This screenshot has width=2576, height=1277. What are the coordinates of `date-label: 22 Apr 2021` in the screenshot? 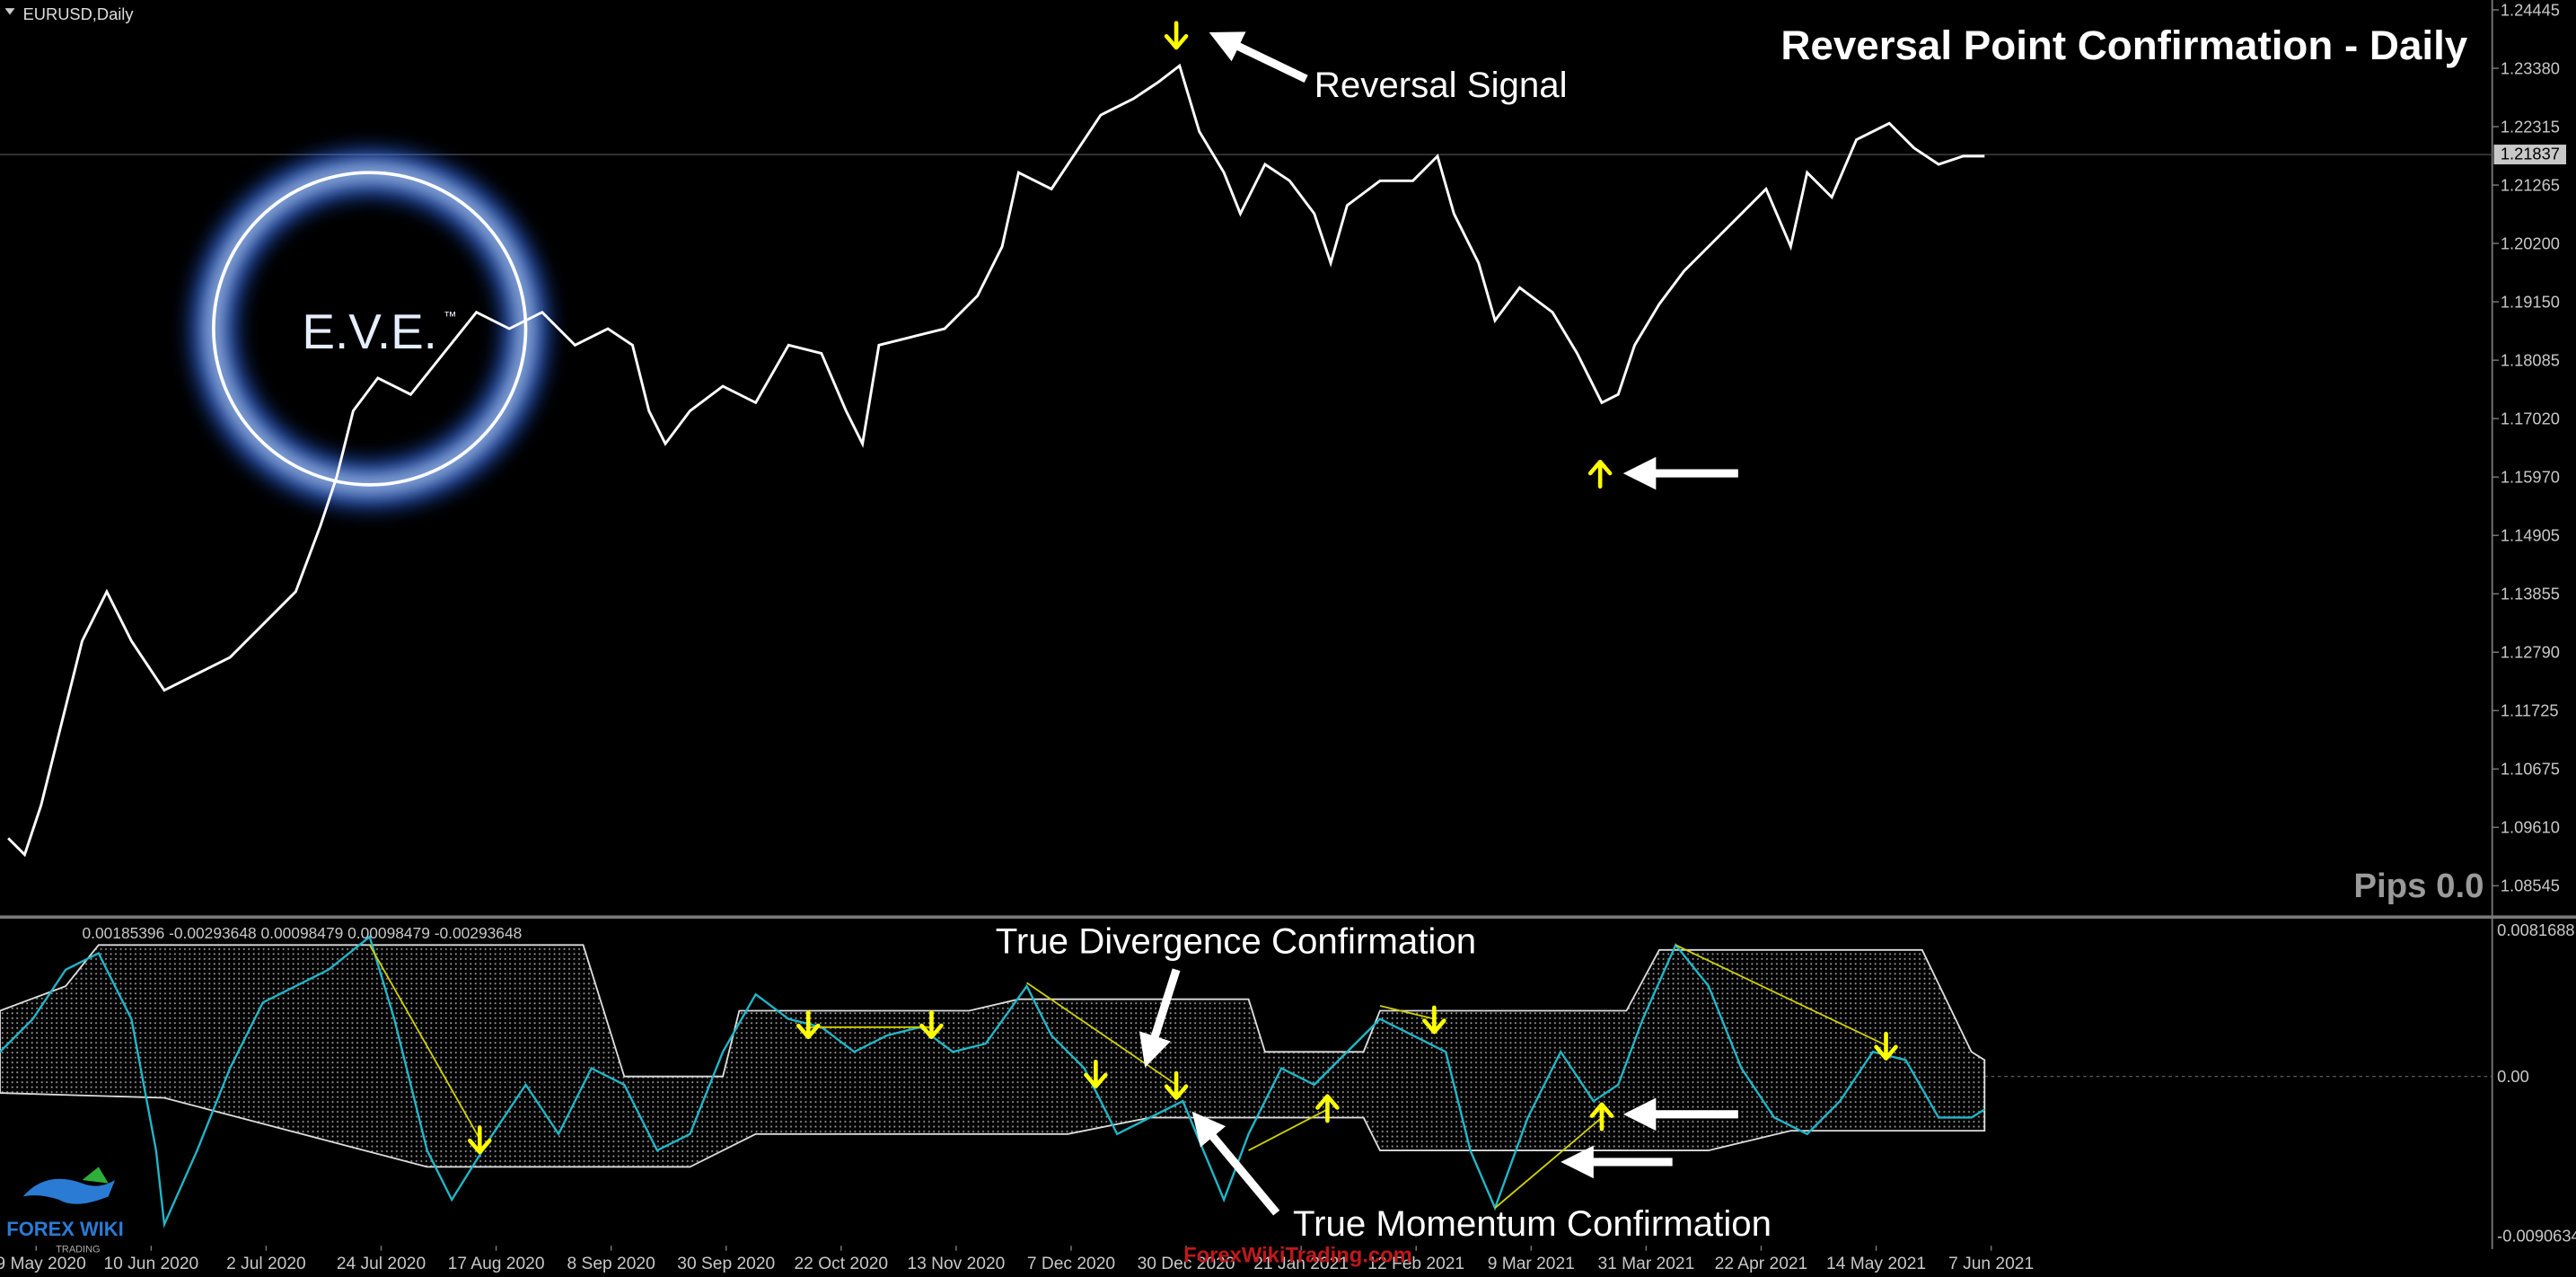 It's located at (1761, 1264).